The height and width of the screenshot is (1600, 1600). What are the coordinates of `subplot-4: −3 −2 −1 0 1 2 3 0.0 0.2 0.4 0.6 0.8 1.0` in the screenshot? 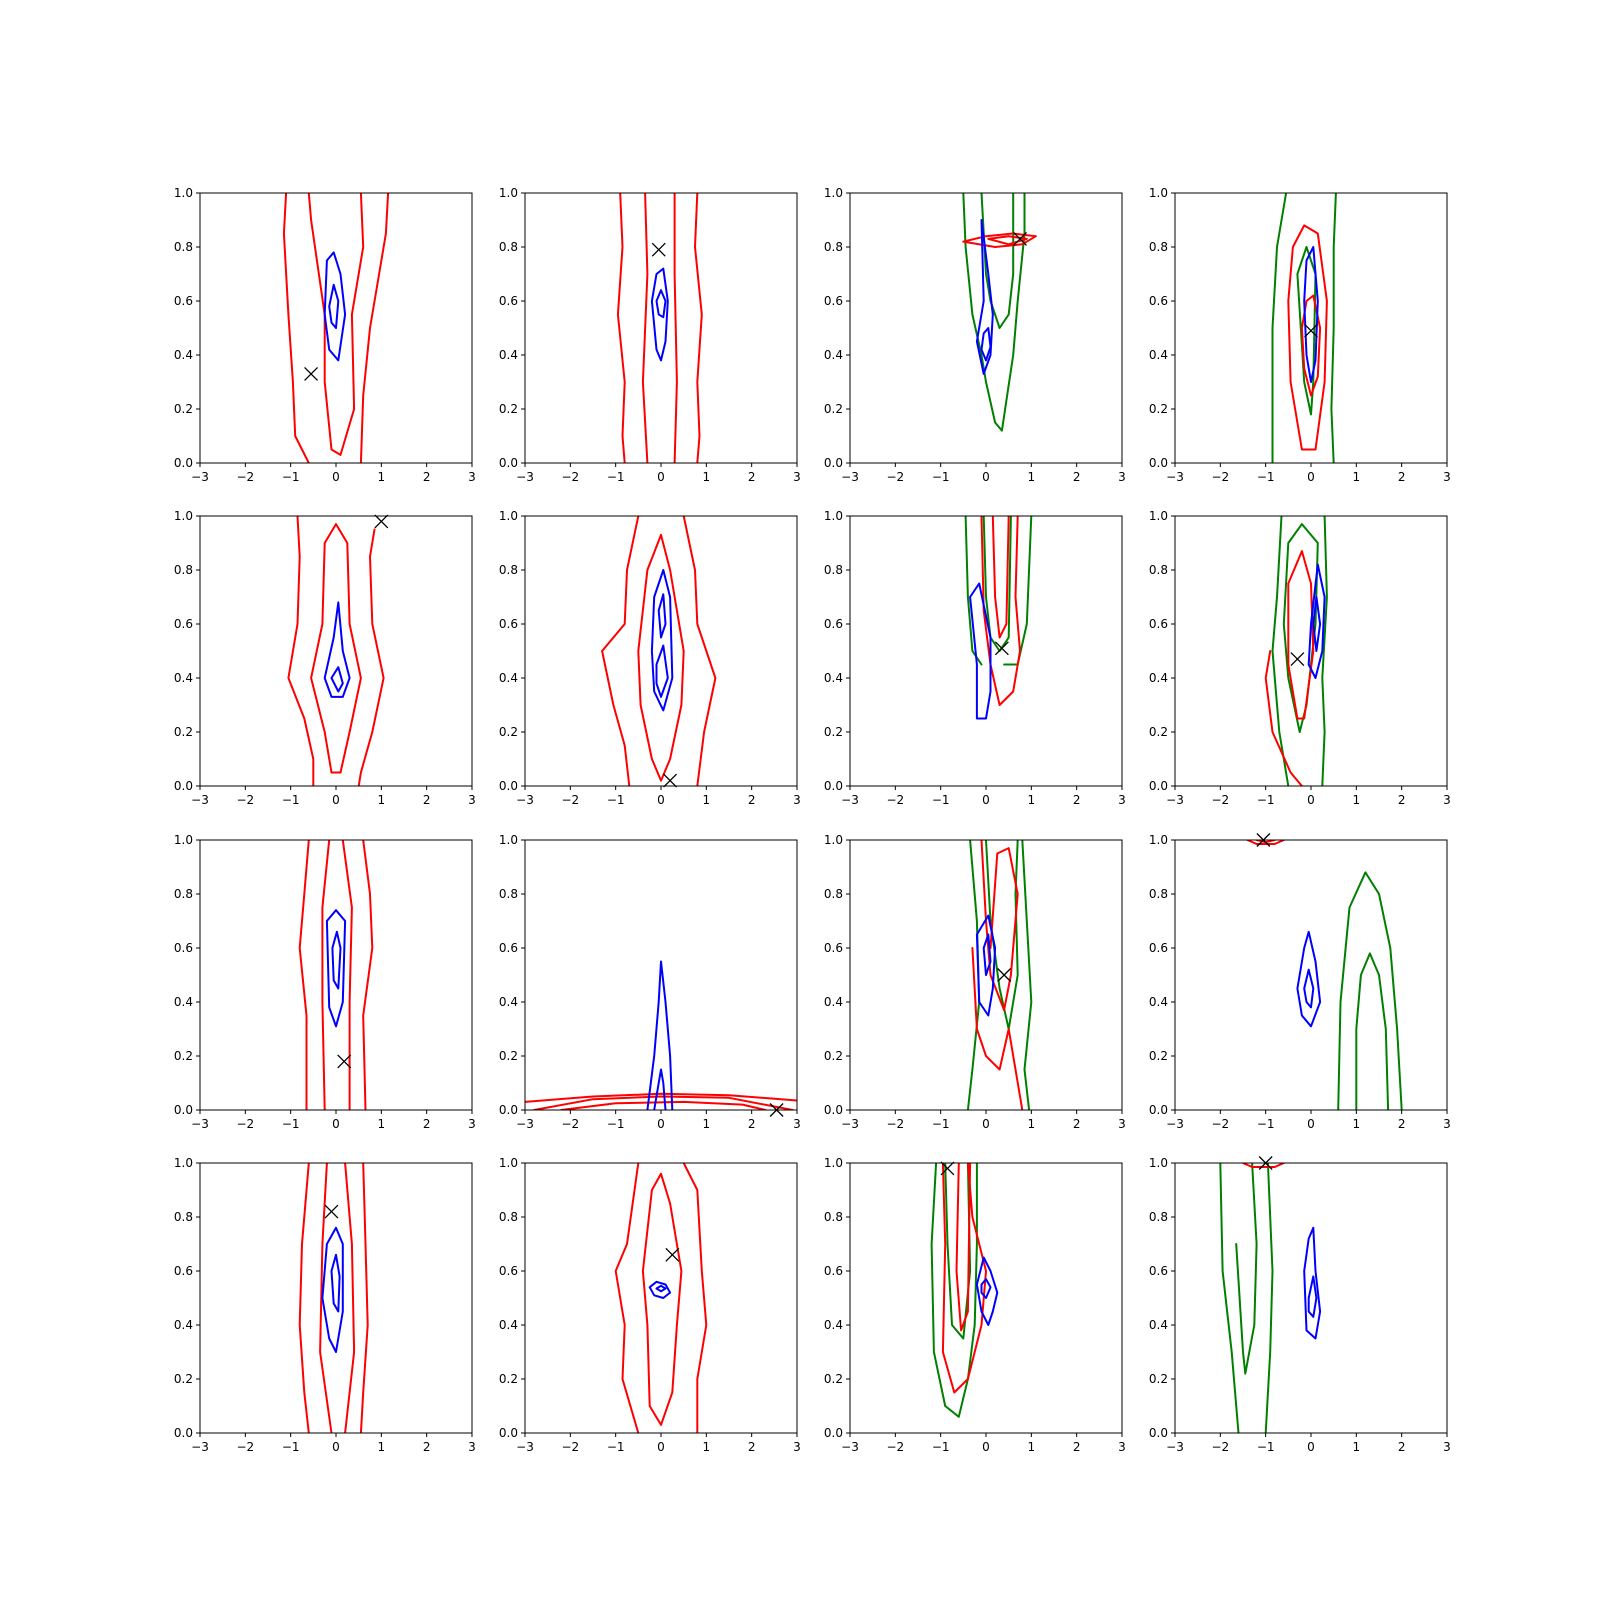 It's located at (1300, 335).